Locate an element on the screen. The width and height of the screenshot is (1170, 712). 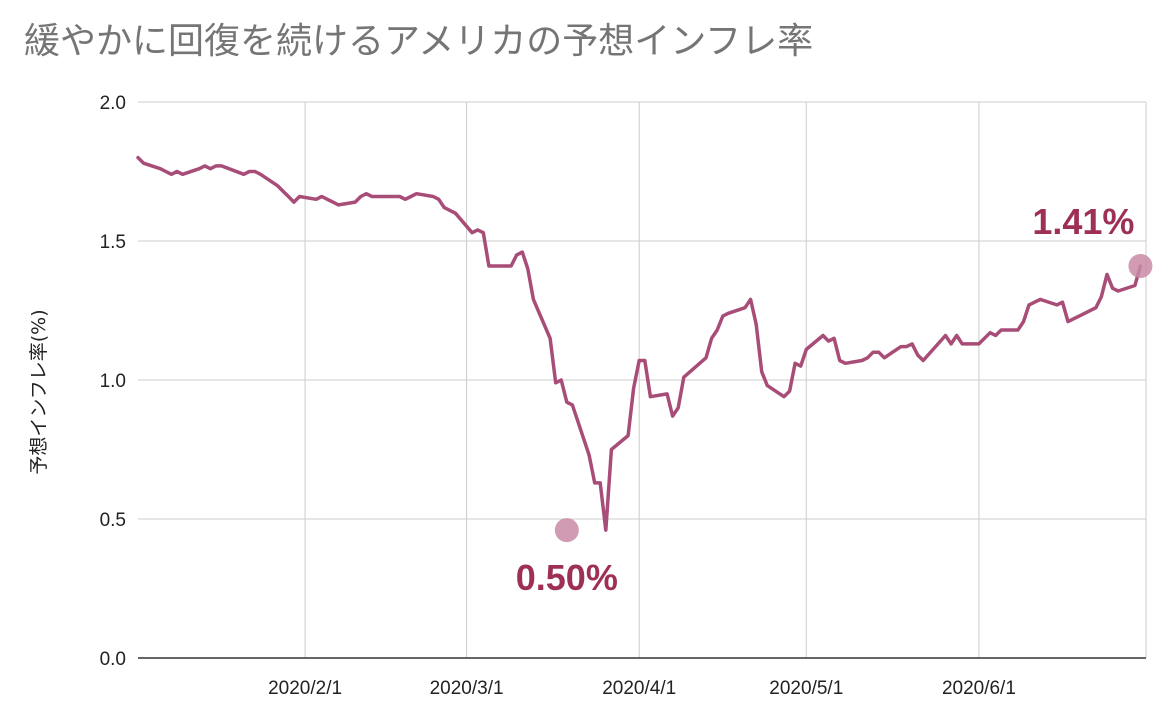
y-tick-label: 0.0 is located at coordinates (113, 659).